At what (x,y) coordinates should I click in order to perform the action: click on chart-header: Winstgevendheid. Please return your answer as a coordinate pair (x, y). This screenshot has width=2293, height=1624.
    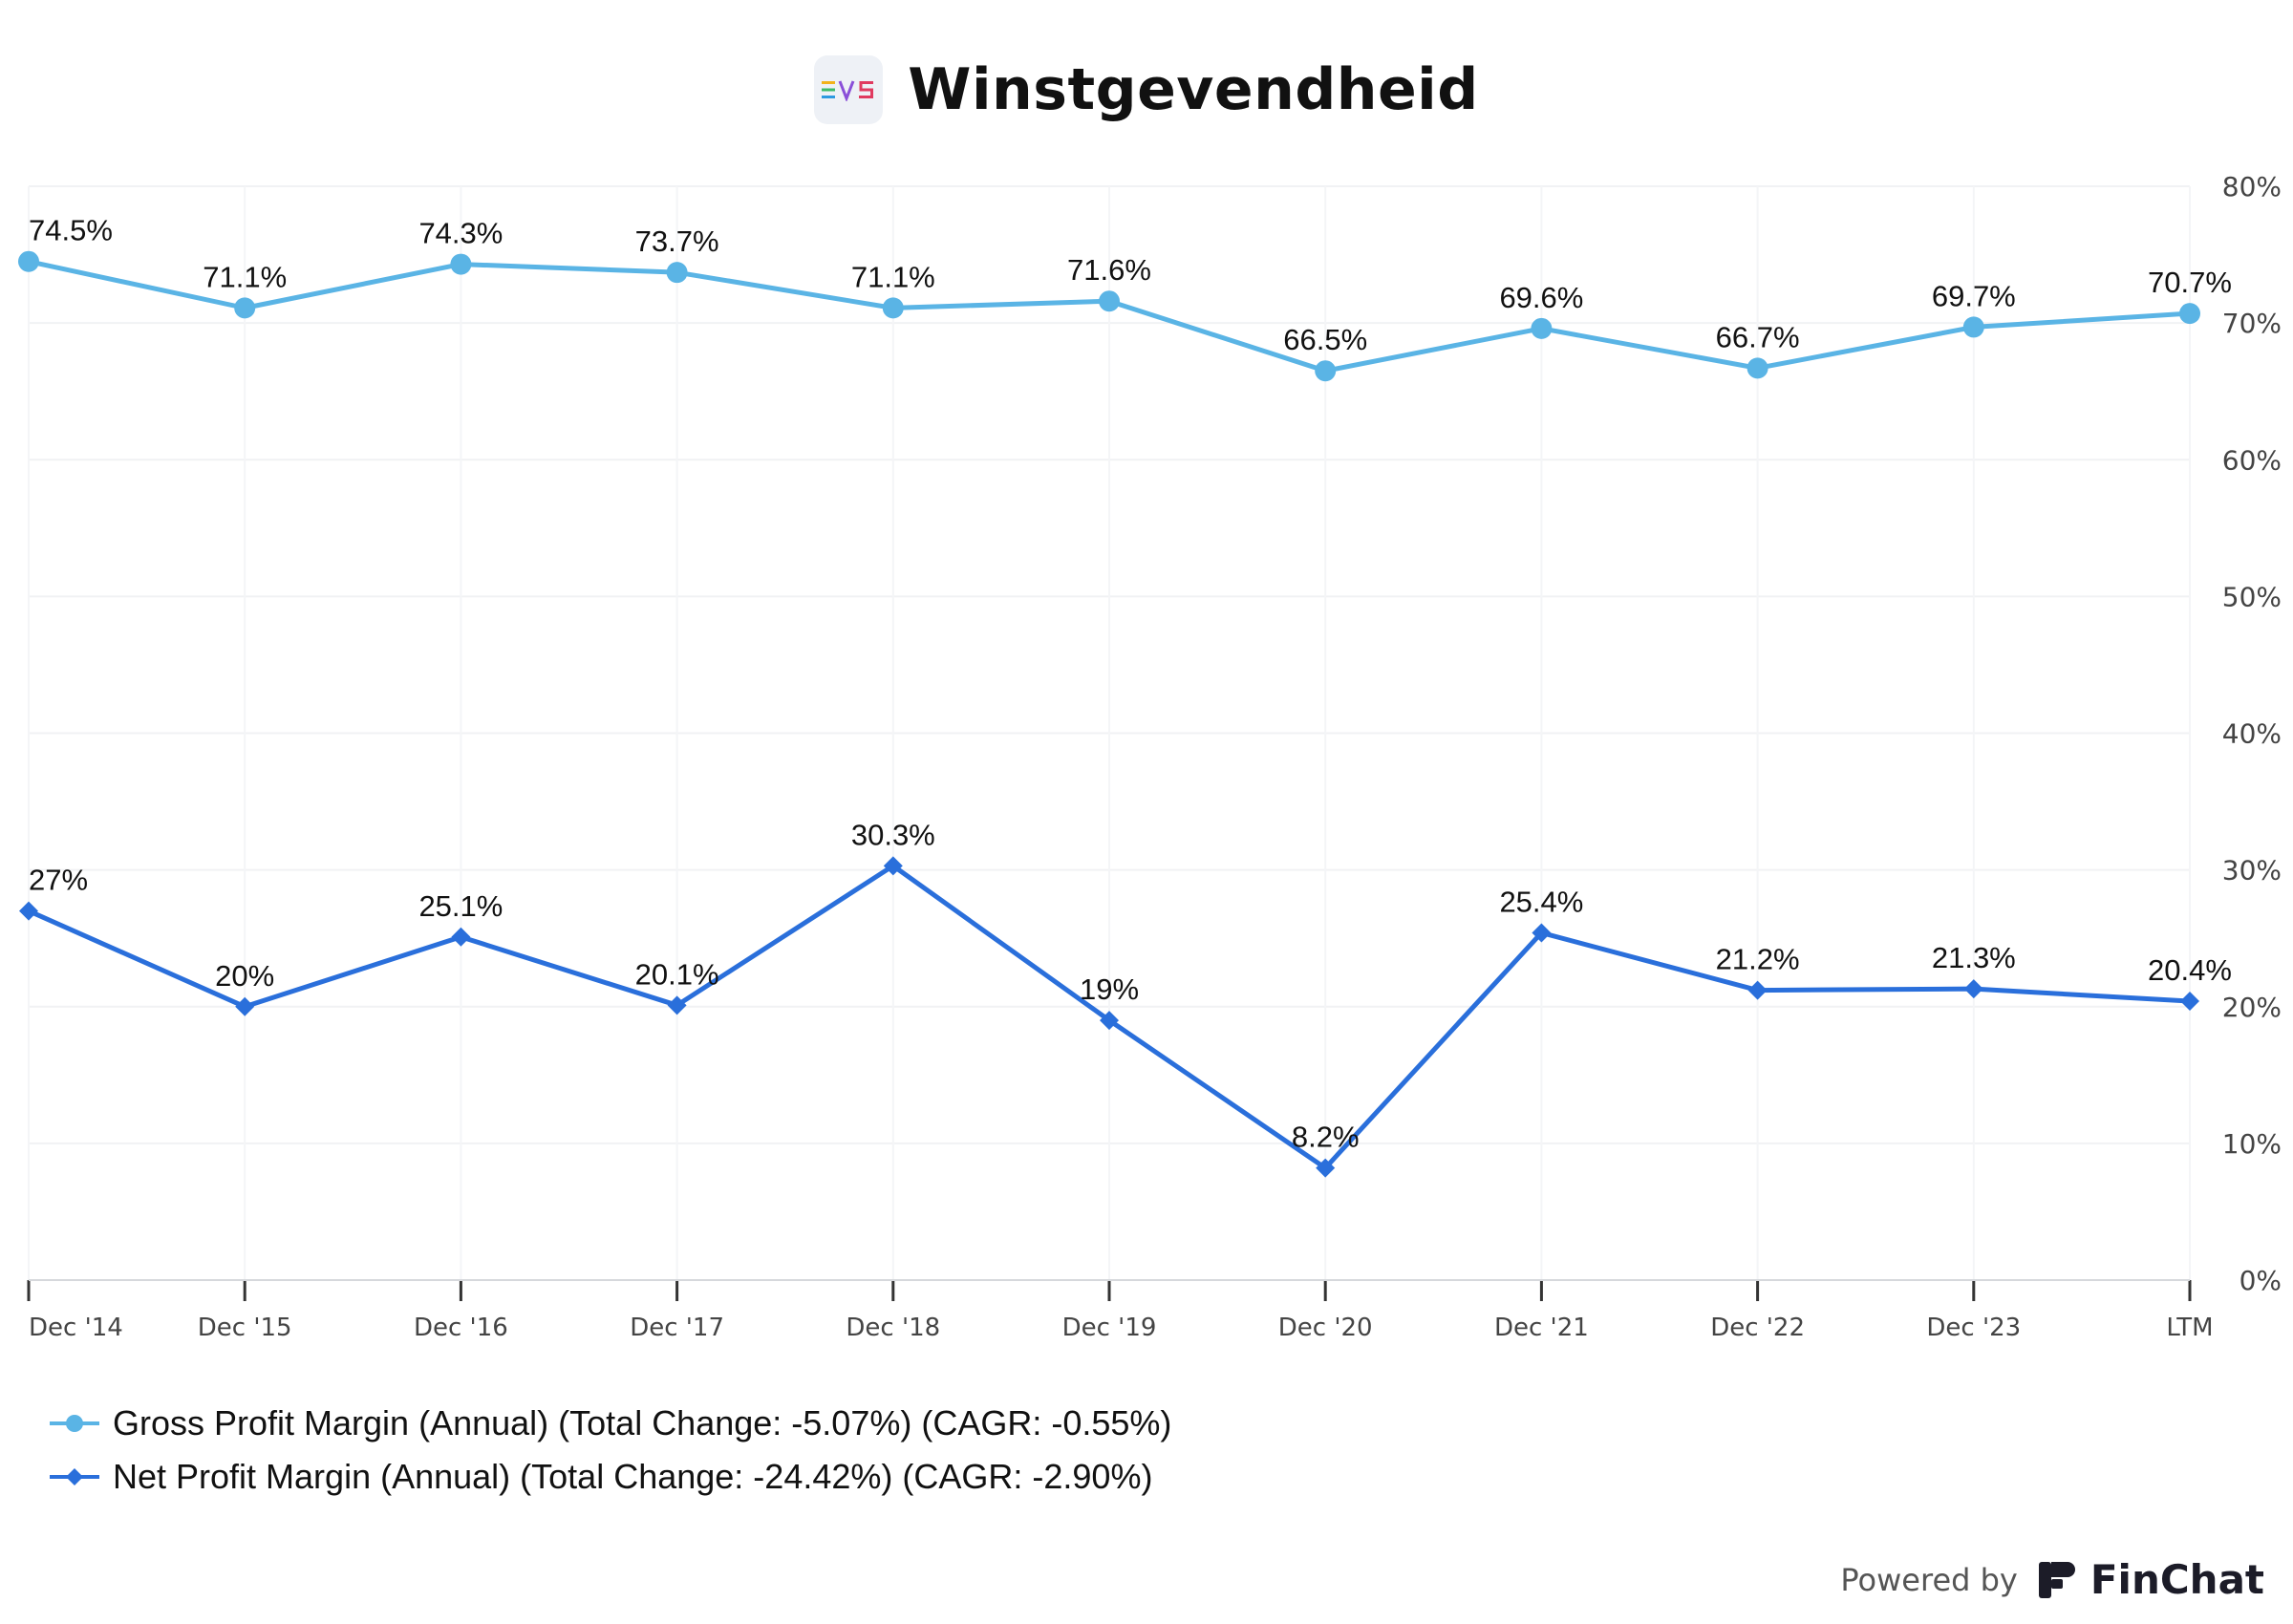
    Looking at the image, I should click on (1146, 90).